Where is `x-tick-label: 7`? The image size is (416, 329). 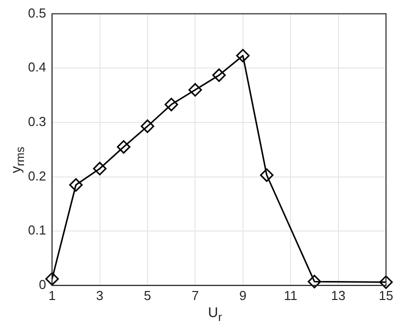 x-tick-label: 7 is located at coordinates (195, 295).